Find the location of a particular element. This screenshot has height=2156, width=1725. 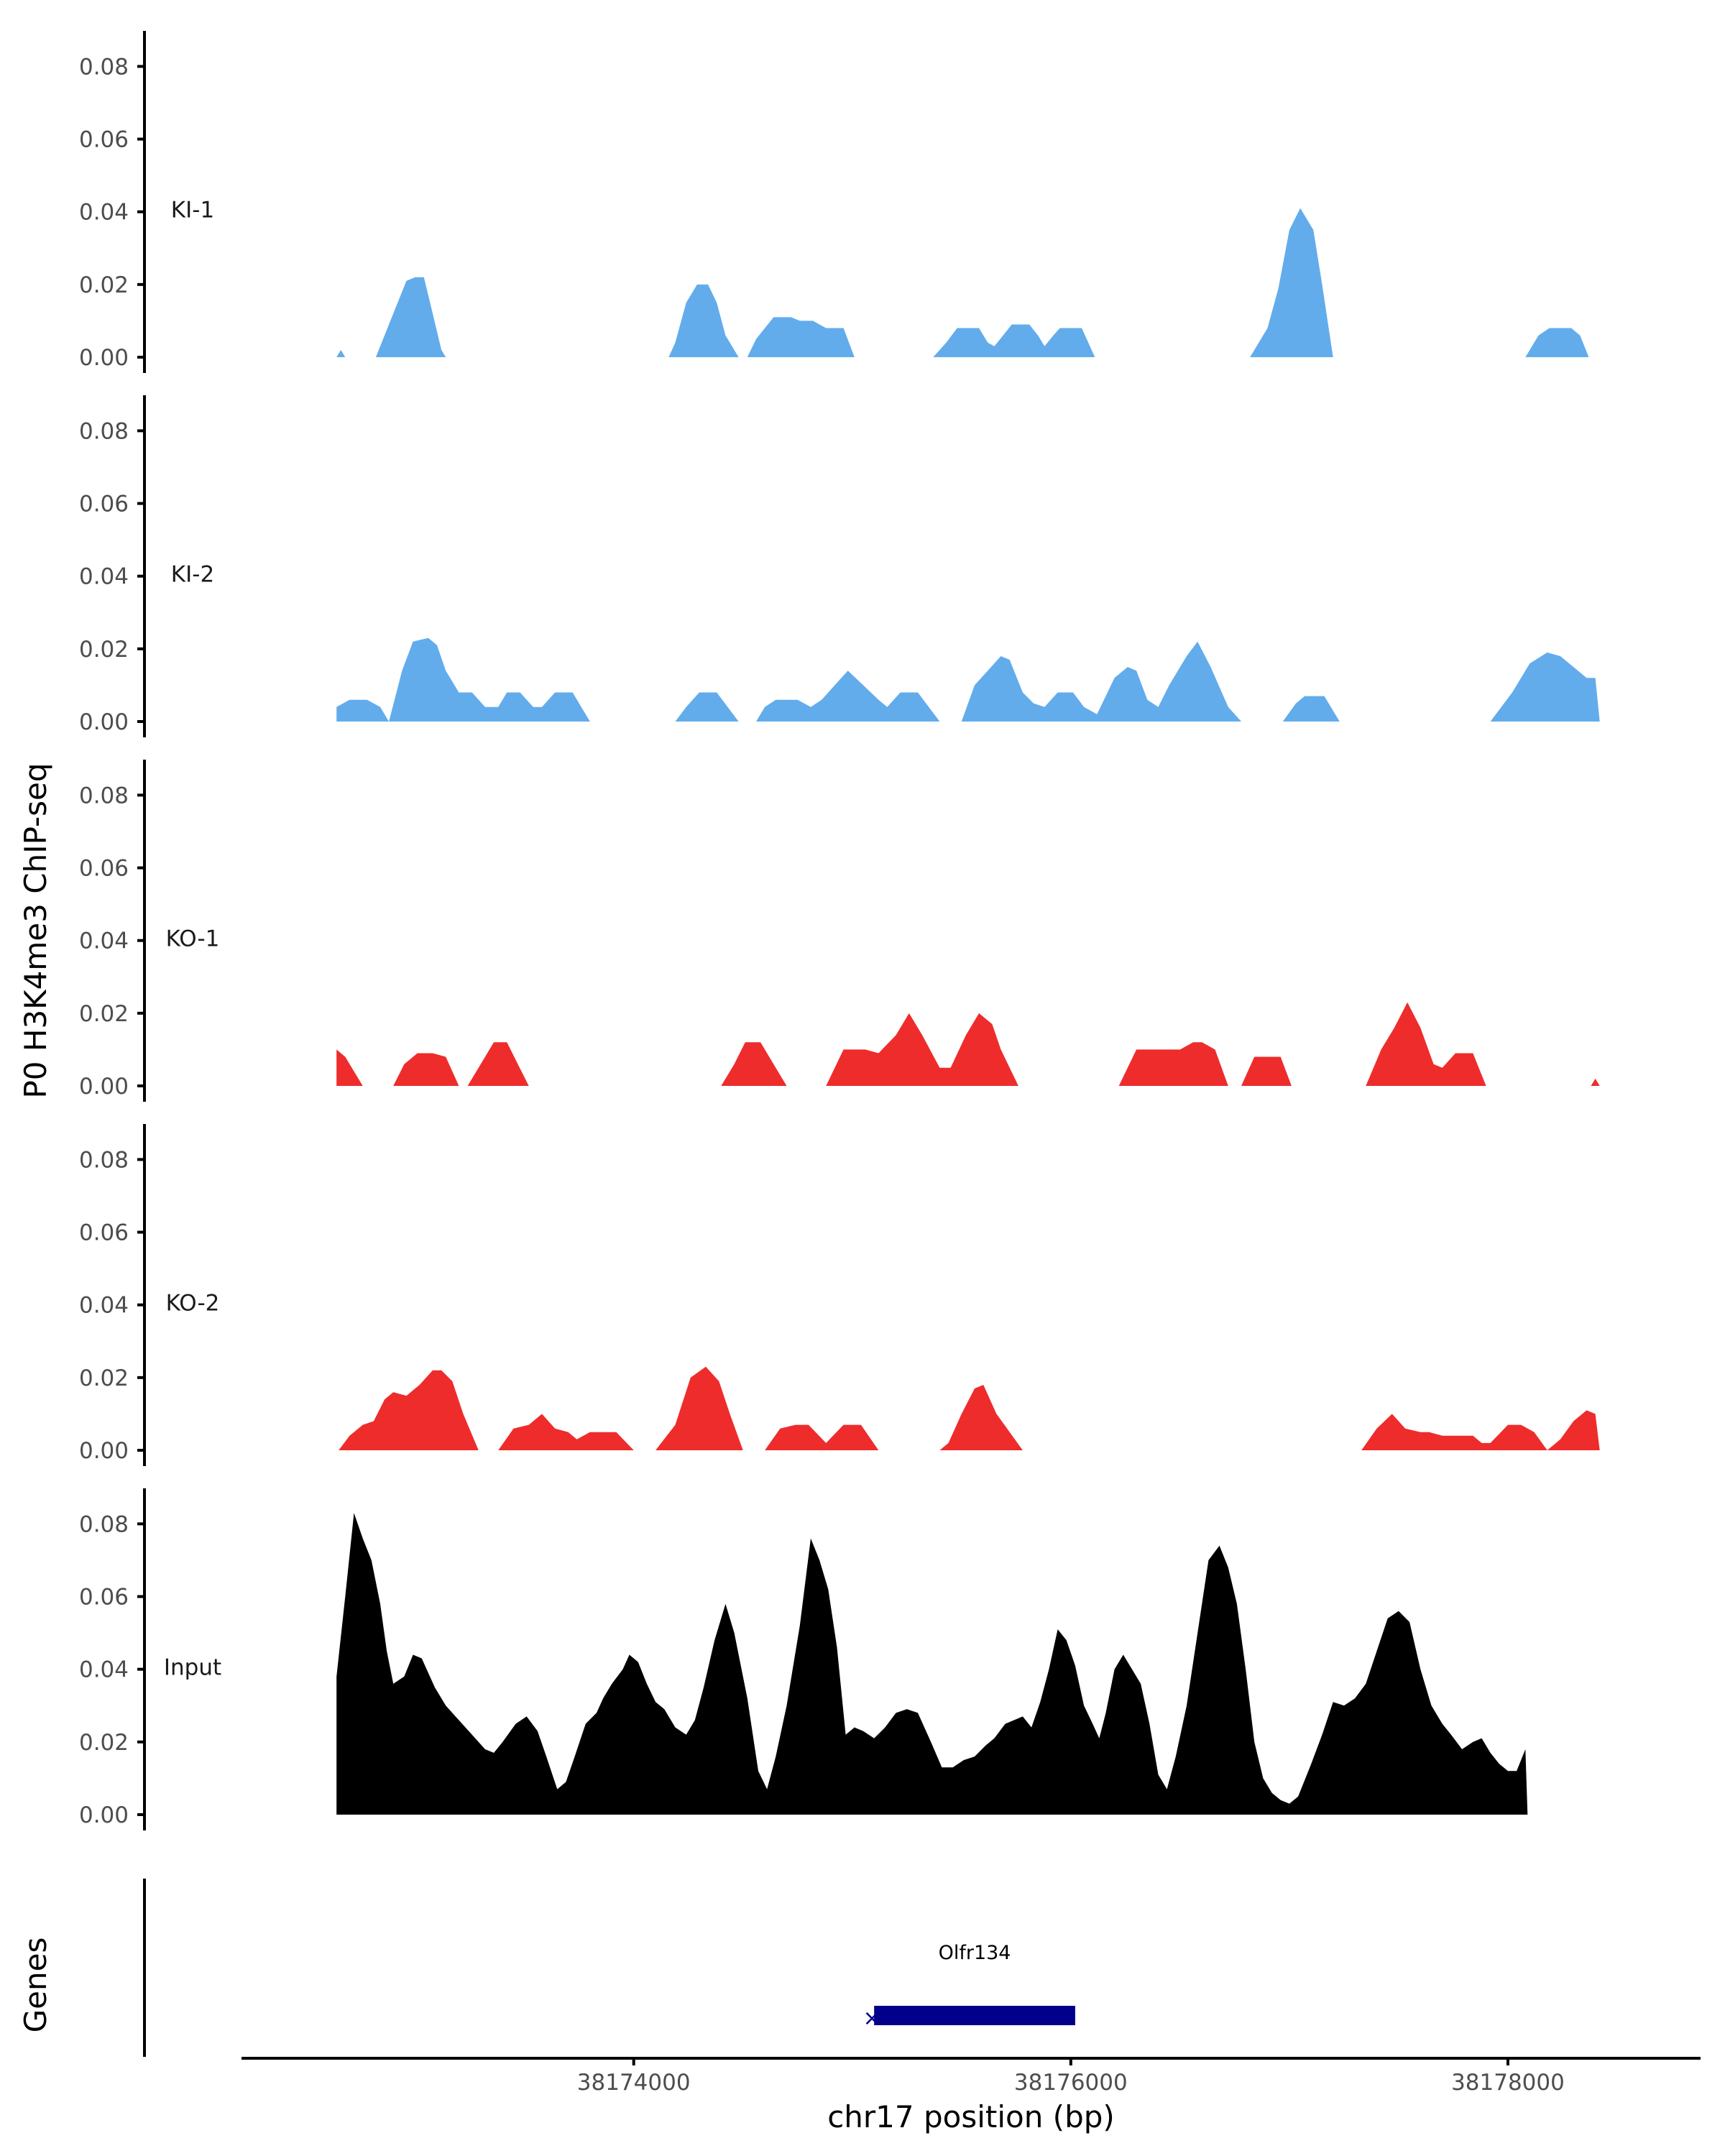

track-KI-1: 0.00 0.02 0.04 0.06 0.08 KI-1 is located at coordinates (834, 202).